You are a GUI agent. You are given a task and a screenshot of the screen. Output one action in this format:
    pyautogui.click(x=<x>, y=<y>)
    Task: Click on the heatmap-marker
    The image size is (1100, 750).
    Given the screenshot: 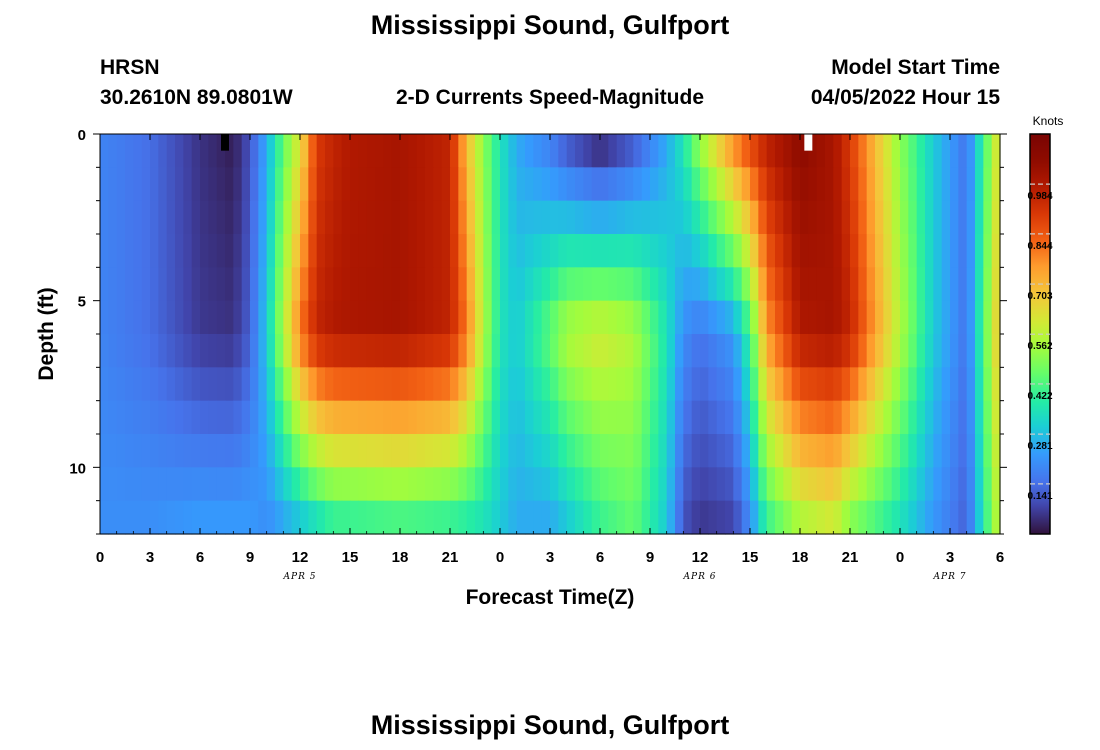 What is the action you would take?
    pyautogui.click(x=225, y=142)
    